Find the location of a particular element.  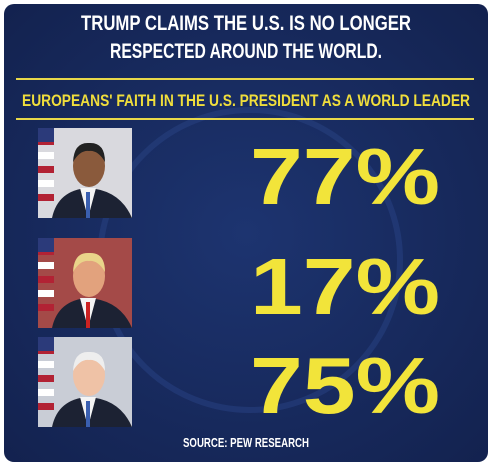

portraits is located at coordinates (85, 277).